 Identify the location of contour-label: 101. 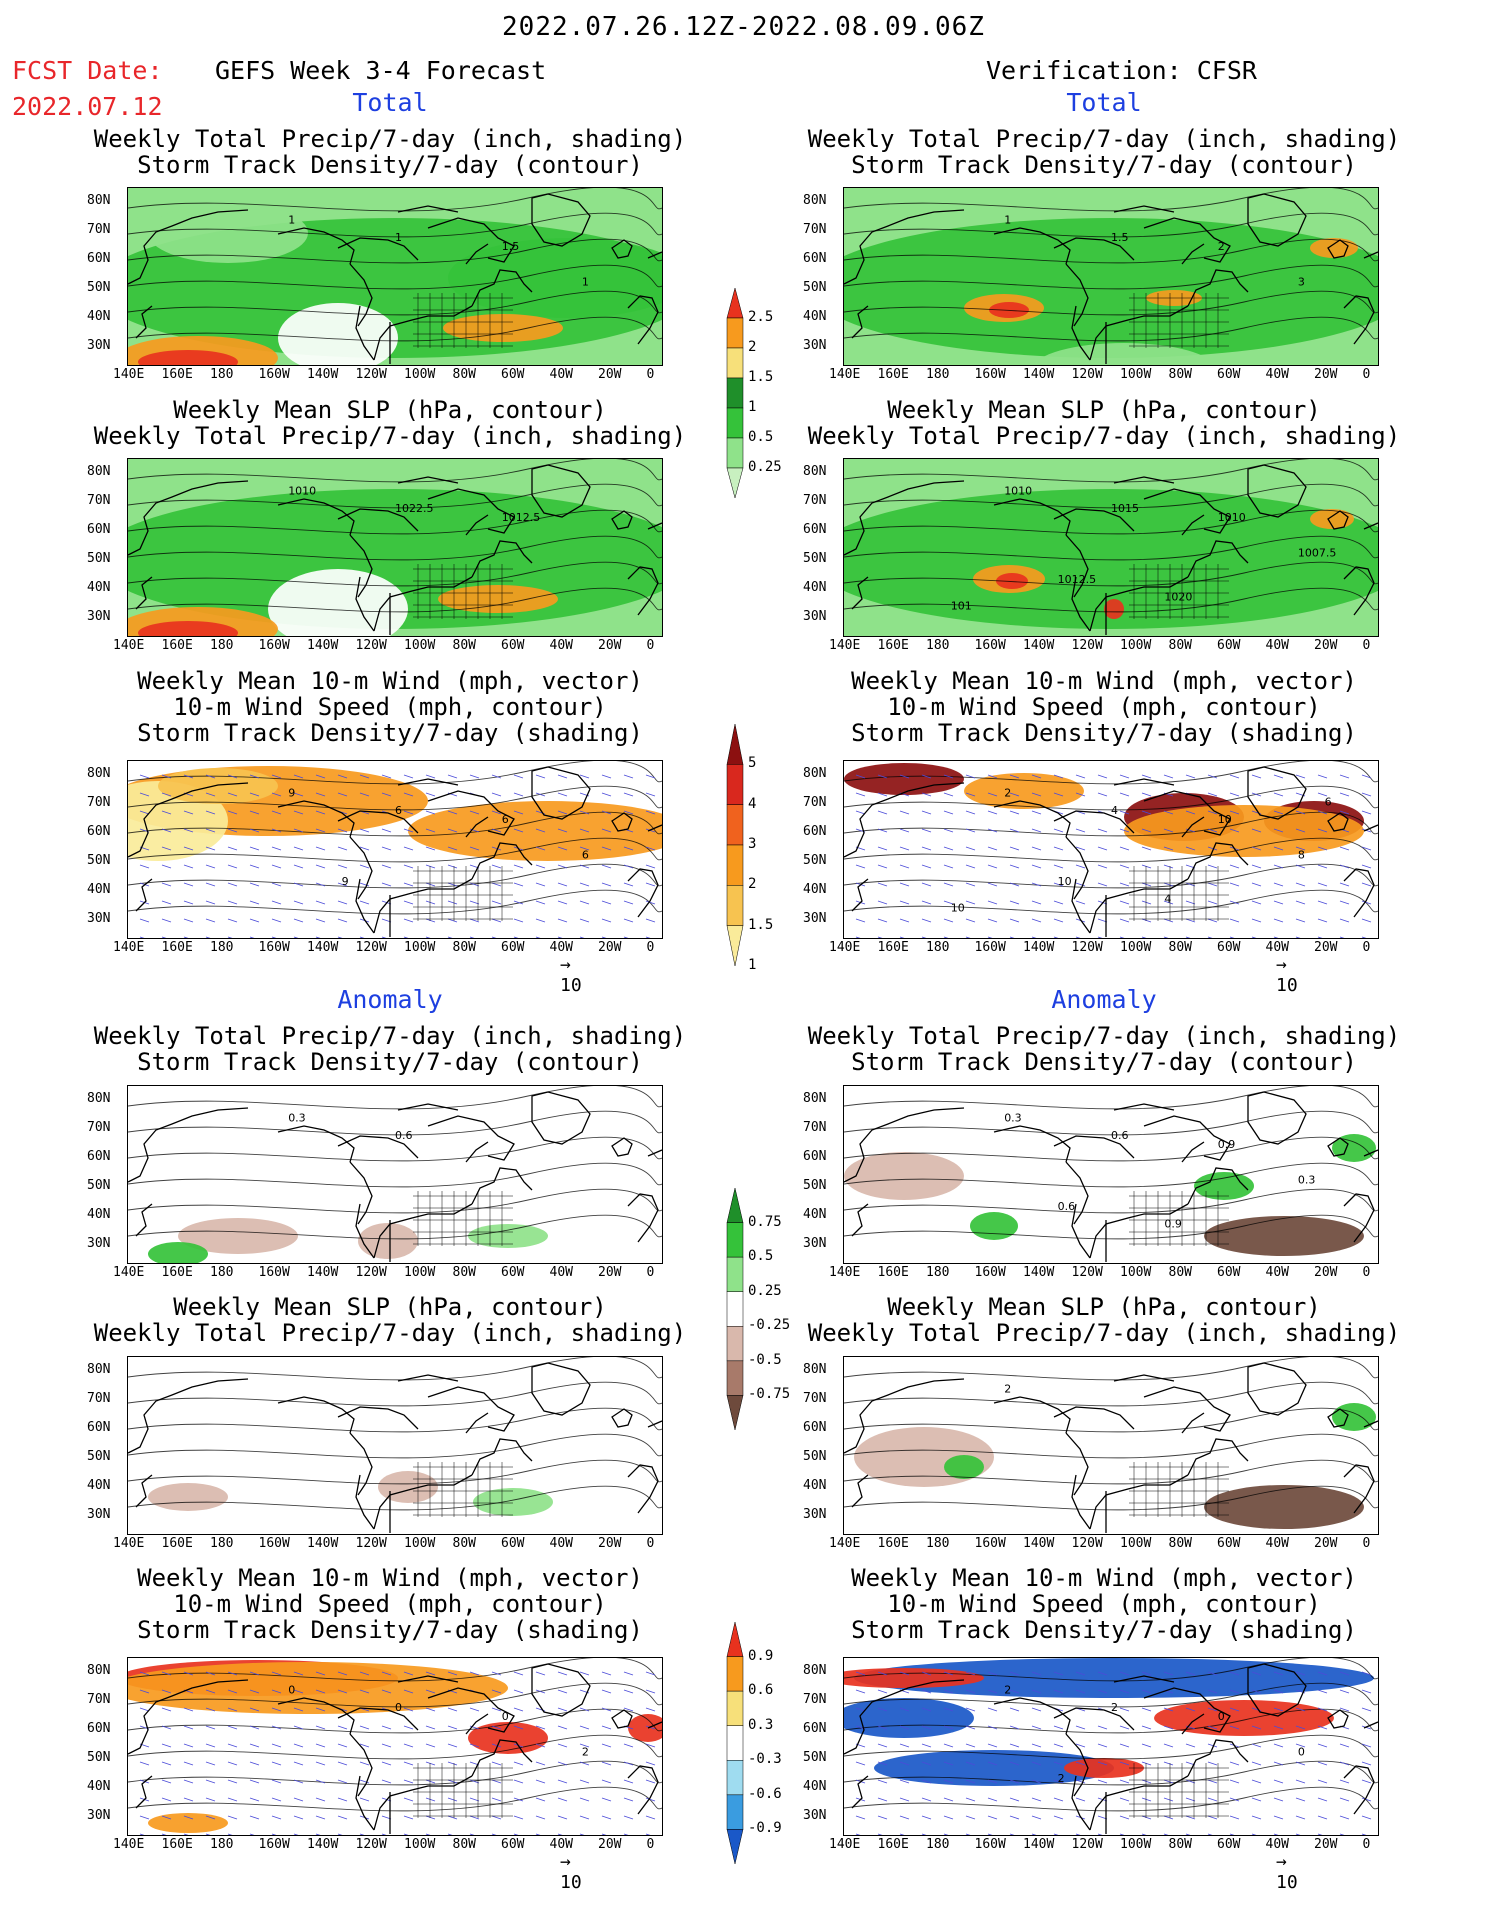
(961, 605).